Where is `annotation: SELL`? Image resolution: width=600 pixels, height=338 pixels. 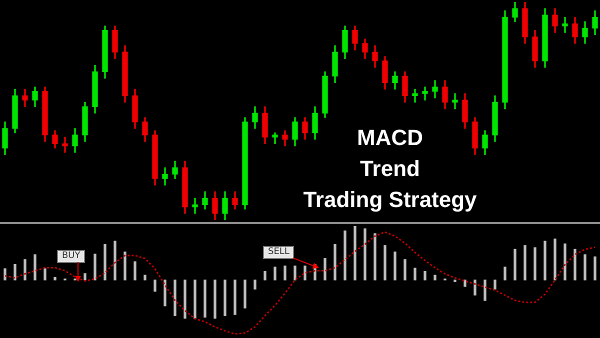
annotation: SELL is located at coordinates (278, 252).